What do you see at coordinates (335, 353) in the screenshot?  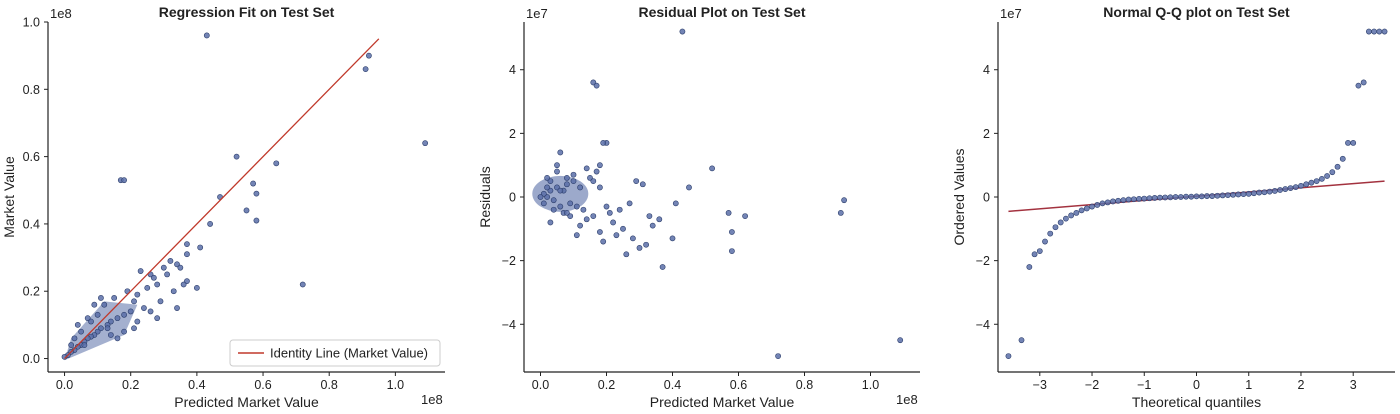 I see `legend: Identity Line (Market Value)` at bounding box center [335, 353].